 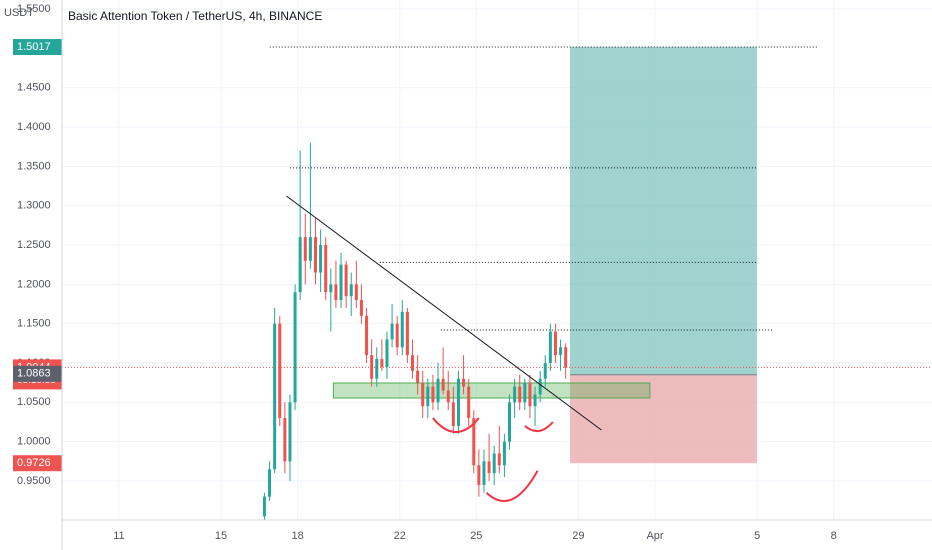 I want to click on y-tick-label: 1.3000, so click(x=34, y=206).